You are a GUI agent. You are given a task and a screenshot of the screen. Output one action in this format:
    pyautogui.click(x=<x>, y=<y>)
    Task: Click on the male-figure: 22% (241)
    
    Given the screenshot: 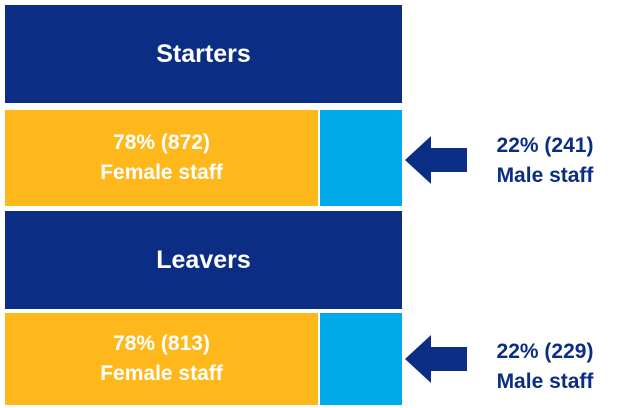 What is the action you would take?
    pyautogui.click(x=545, y=145)
    